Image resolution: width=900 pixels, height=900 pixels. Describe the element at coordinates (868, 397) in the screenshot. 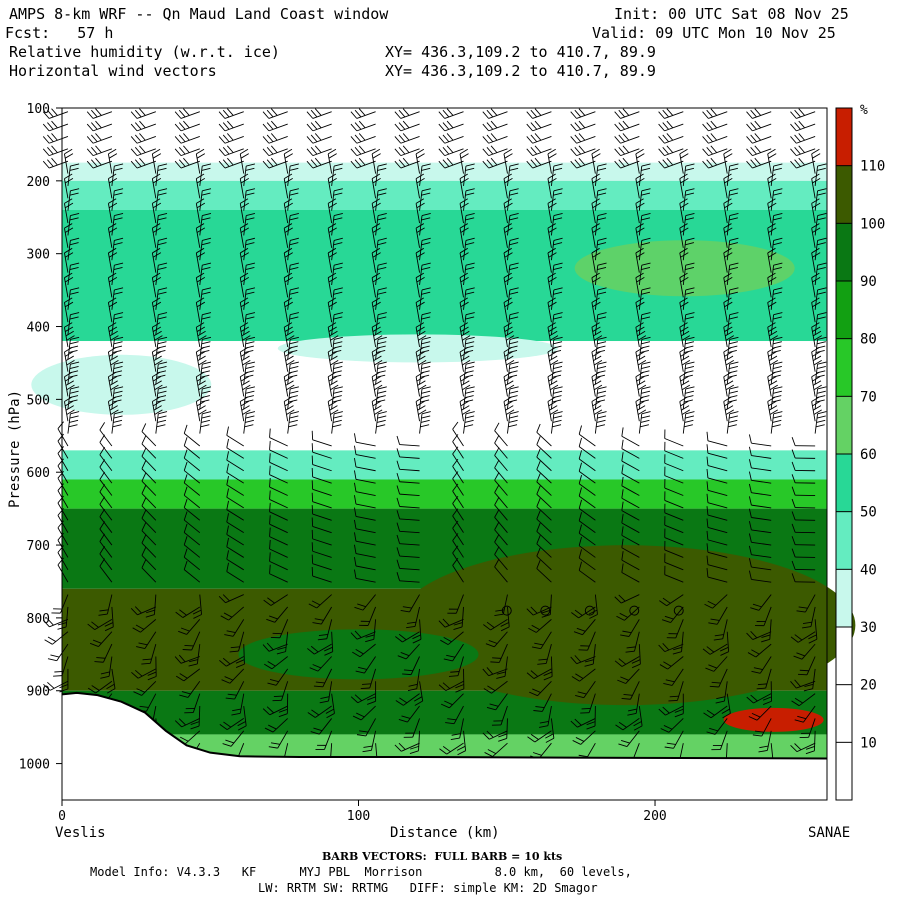

I see `colorbar-label: 70` at that location.